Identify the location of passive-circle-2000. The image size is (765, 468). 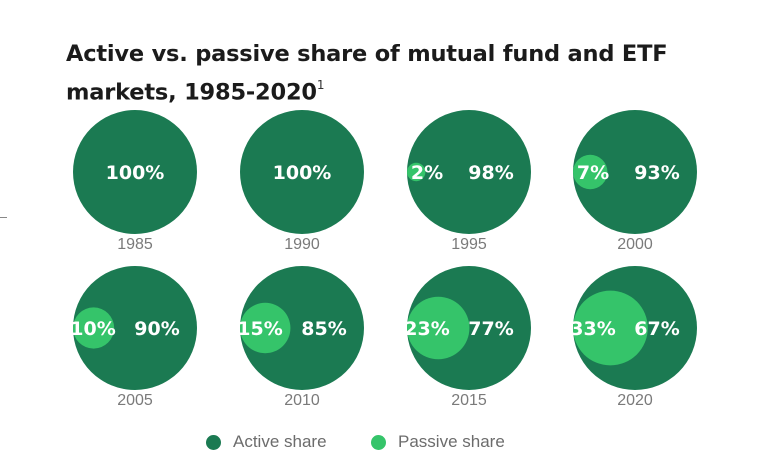
(590, 172).